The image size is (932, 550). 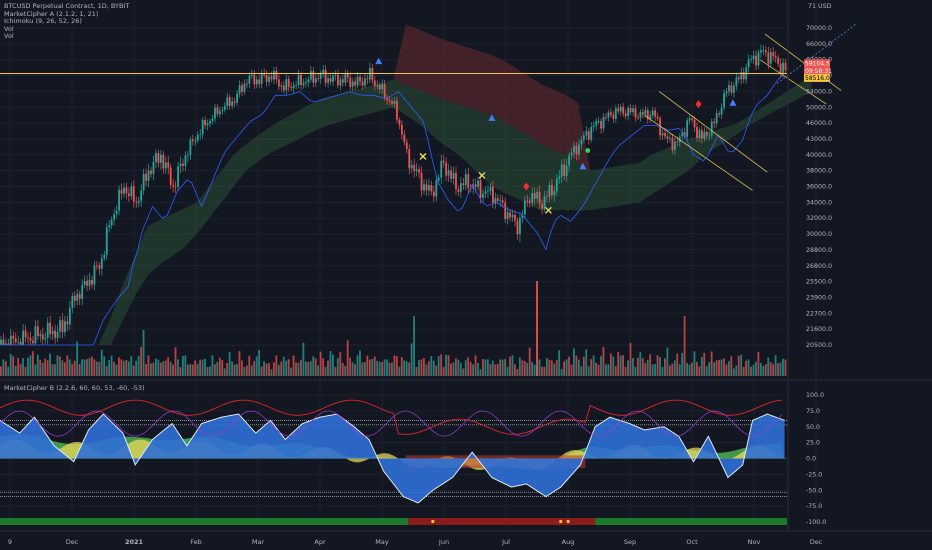 What do you see at coordinates (819, 155) in the screenshot?
I see `price-tick-label: 40000.0` at bounding box center [819, 155].